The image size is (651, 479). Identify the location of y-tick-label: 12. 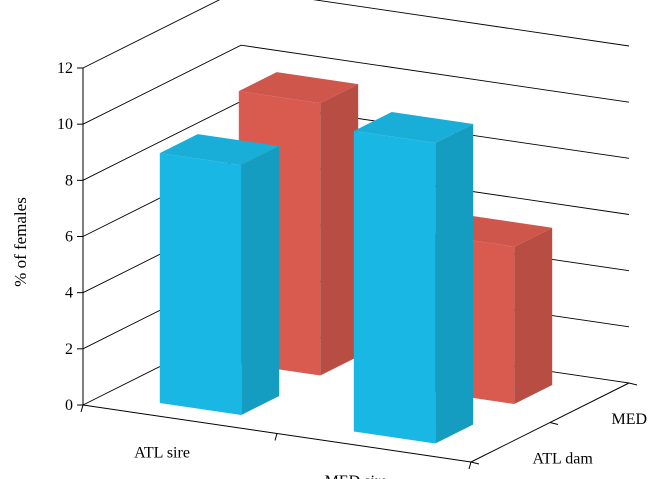
(65, 68).